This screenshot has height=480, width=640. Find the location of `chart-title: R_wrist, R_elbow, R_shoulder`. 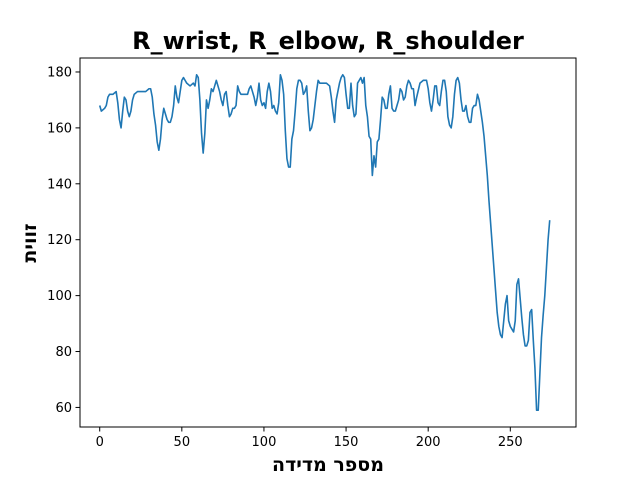

chart-title: R_wrist, R_elbow, R_shoulder is located at coordinates (328, 41).